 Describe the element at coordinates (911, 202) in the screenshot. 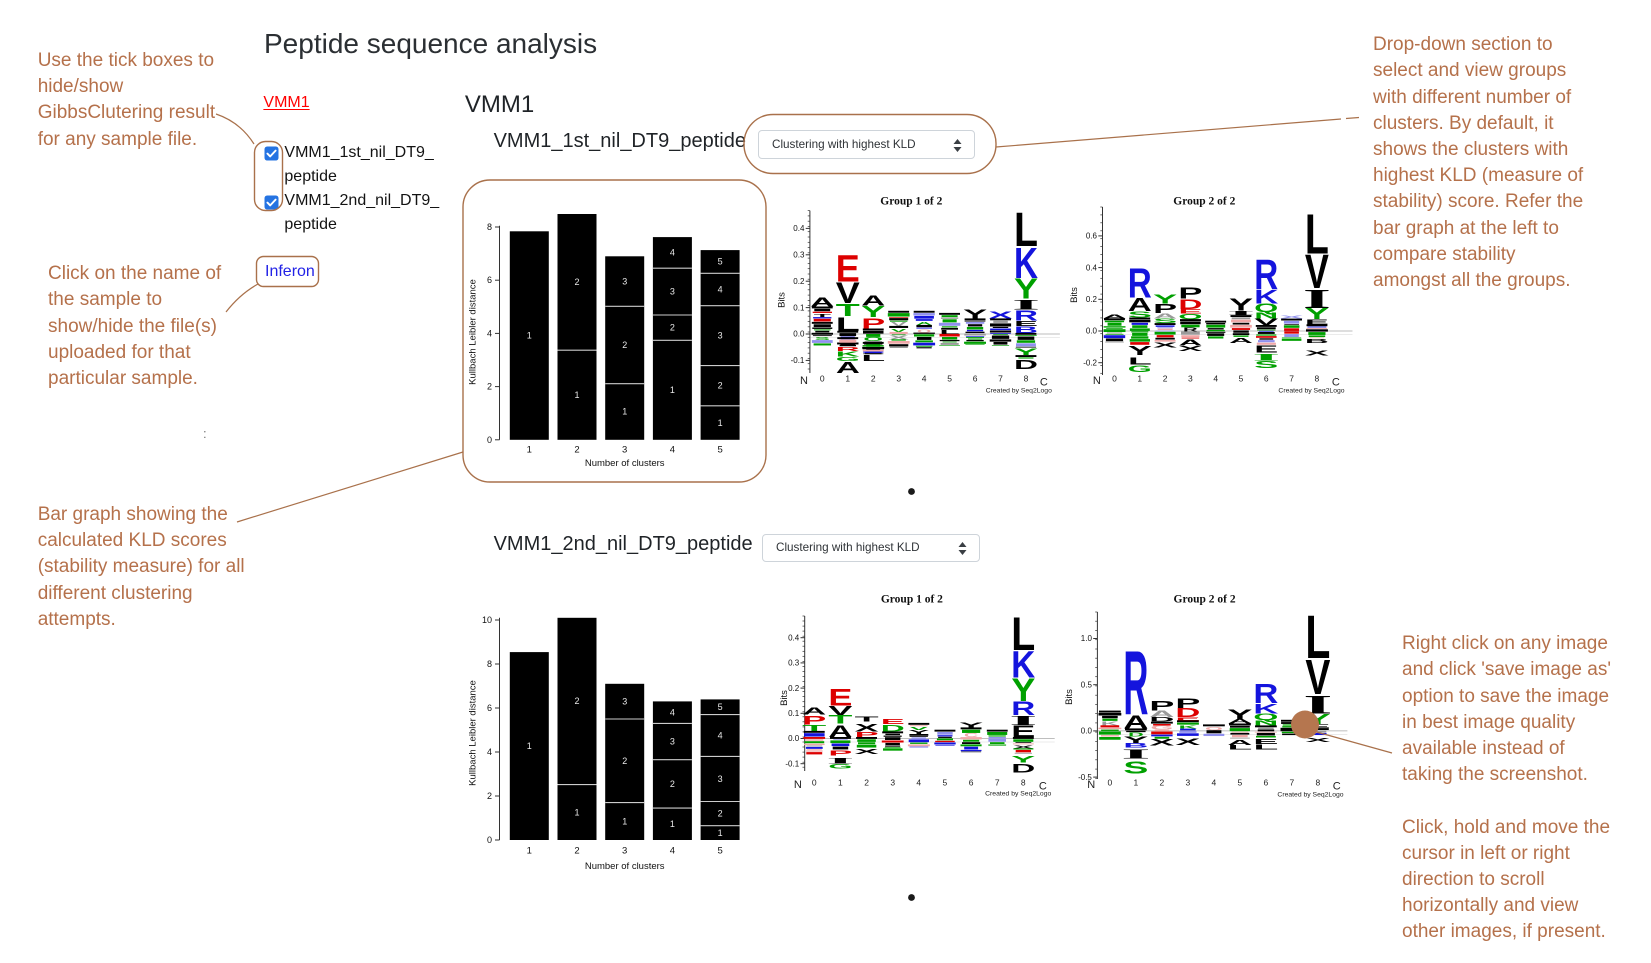

I see `svg-text: Group 1 of 2` at that location.